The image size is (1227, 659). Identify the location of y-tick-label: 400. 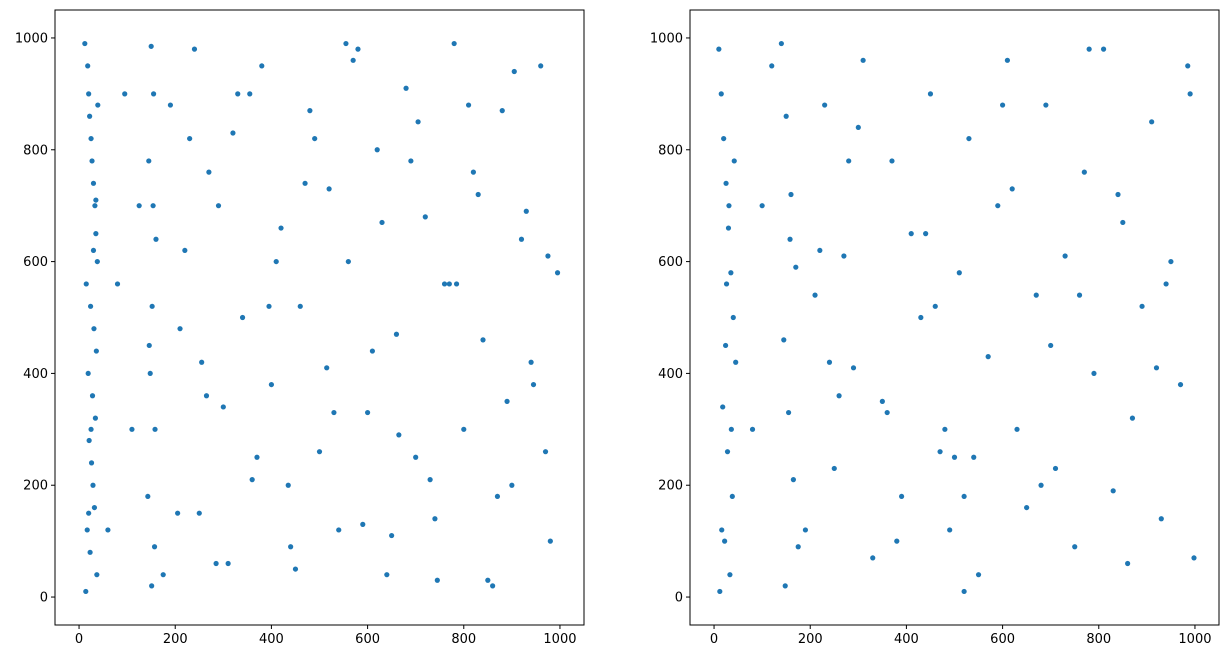
(670, 374).